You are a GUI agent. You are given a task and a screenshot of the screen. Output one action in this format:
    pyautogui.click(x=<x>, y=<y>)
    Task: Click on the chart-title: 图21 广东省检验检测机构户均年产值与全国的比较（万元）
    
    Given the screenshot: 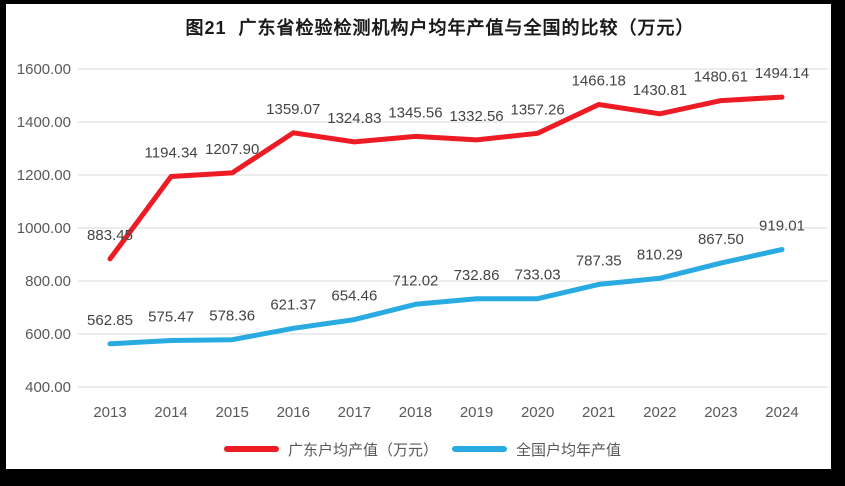 What is the action you would take?
    pyautogui.click(x=440, y=28)
    